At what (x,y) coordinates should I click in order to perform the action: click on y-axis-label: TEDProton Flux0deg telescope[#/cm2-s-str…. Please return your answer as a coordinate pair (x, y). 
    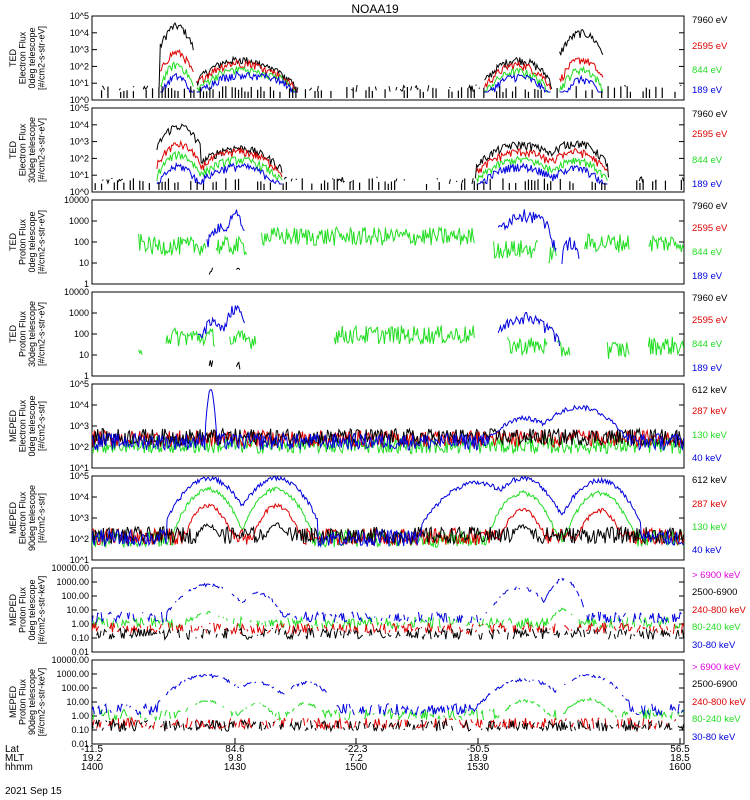
    Looking at the image, I should click on (27, 242).